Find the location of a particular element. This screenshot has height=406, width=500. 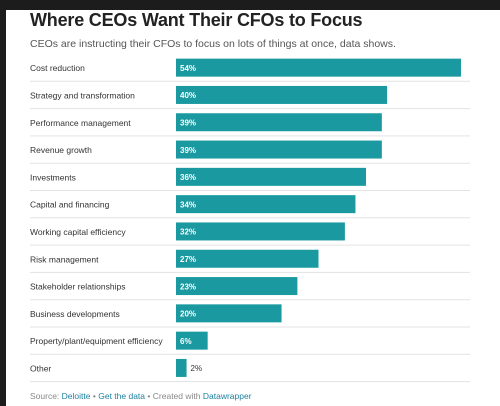

value-label: 36% is located at coordinates (188, 177).